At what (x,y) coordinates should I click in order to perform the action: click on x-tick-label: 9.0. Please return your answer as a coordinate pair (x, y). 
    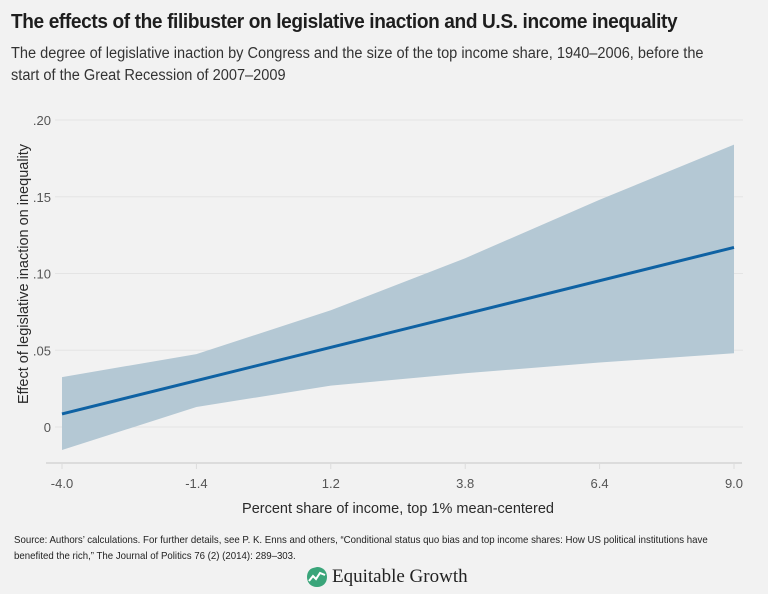
    Looking at the image, I should click on (734, 483).